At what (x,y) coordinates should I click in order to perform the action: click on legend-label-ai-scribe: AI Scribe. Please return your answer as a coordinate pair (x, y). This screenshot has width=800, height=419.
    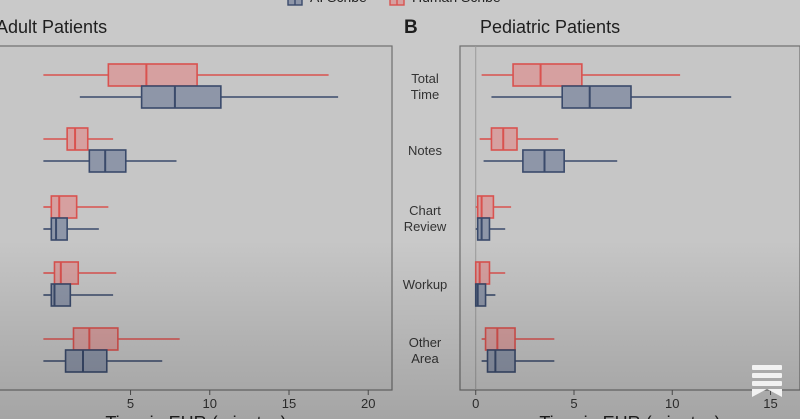
    Looking at the image, I should click on (338, 2).